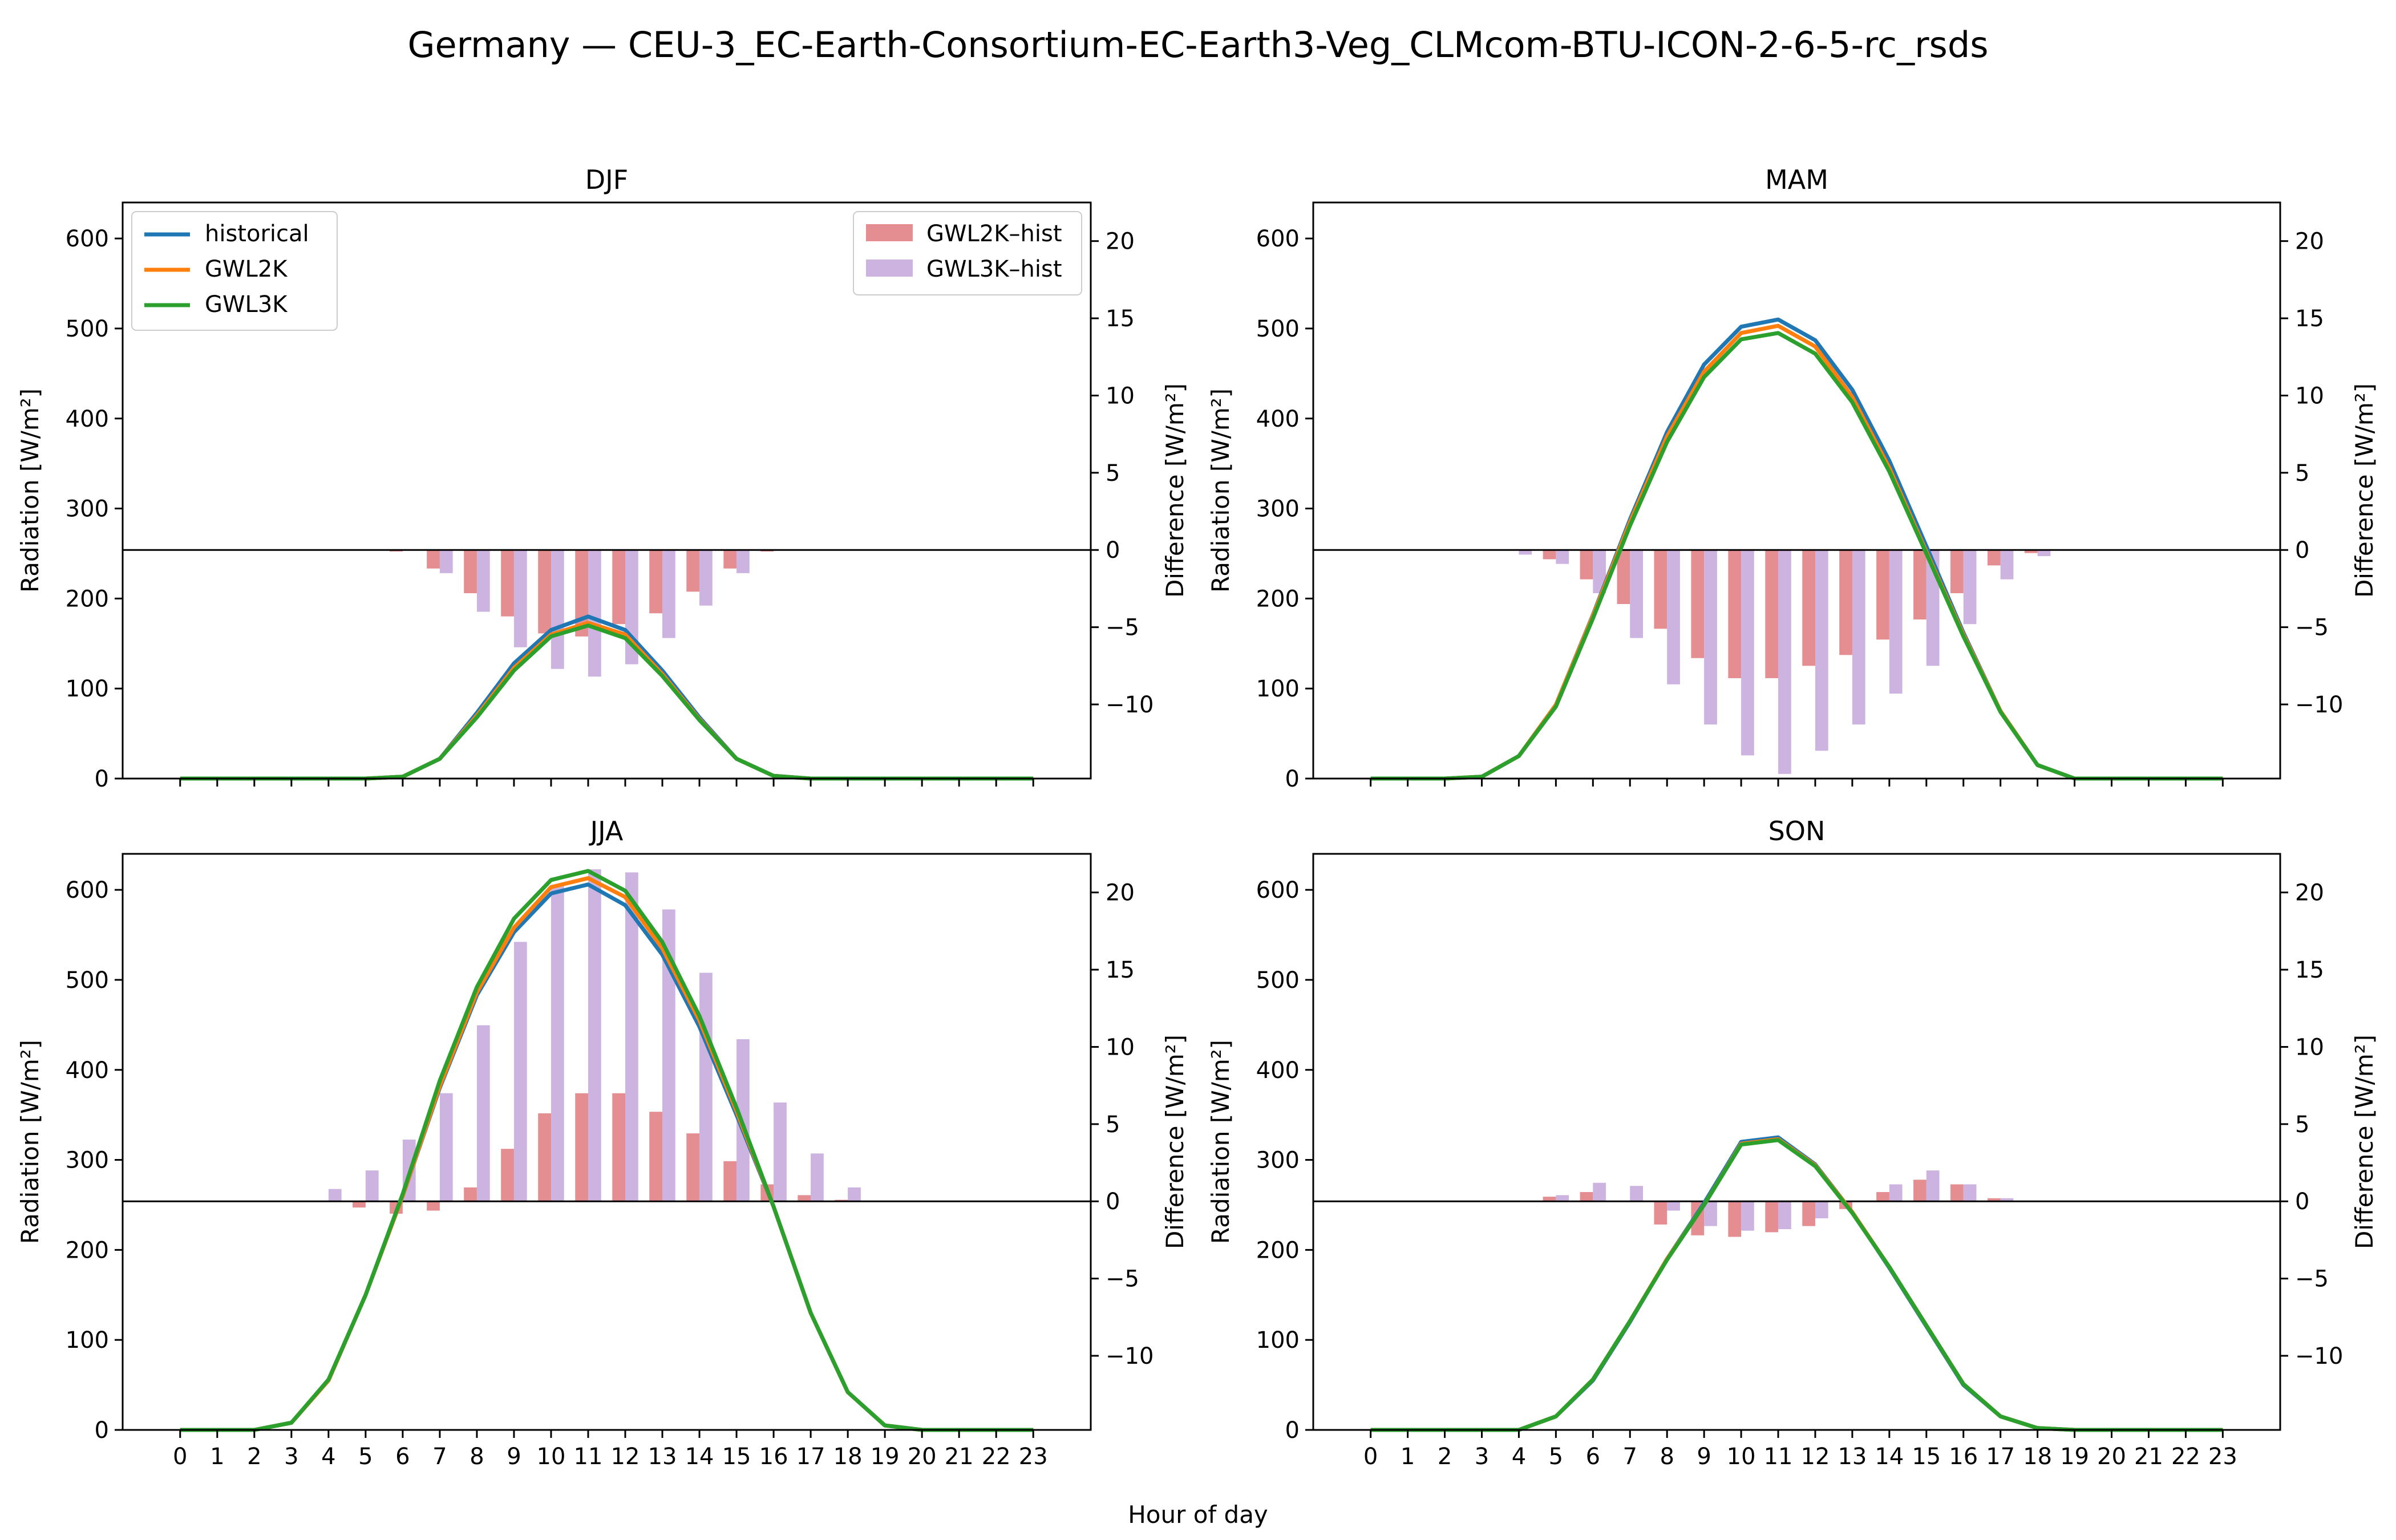 This screenshot has width=2396, height=1540. What do you see at coordinates (2302, 550) in the screenshot?
I see `y2-tick-label: 0` at bounding box center [2302, 550].